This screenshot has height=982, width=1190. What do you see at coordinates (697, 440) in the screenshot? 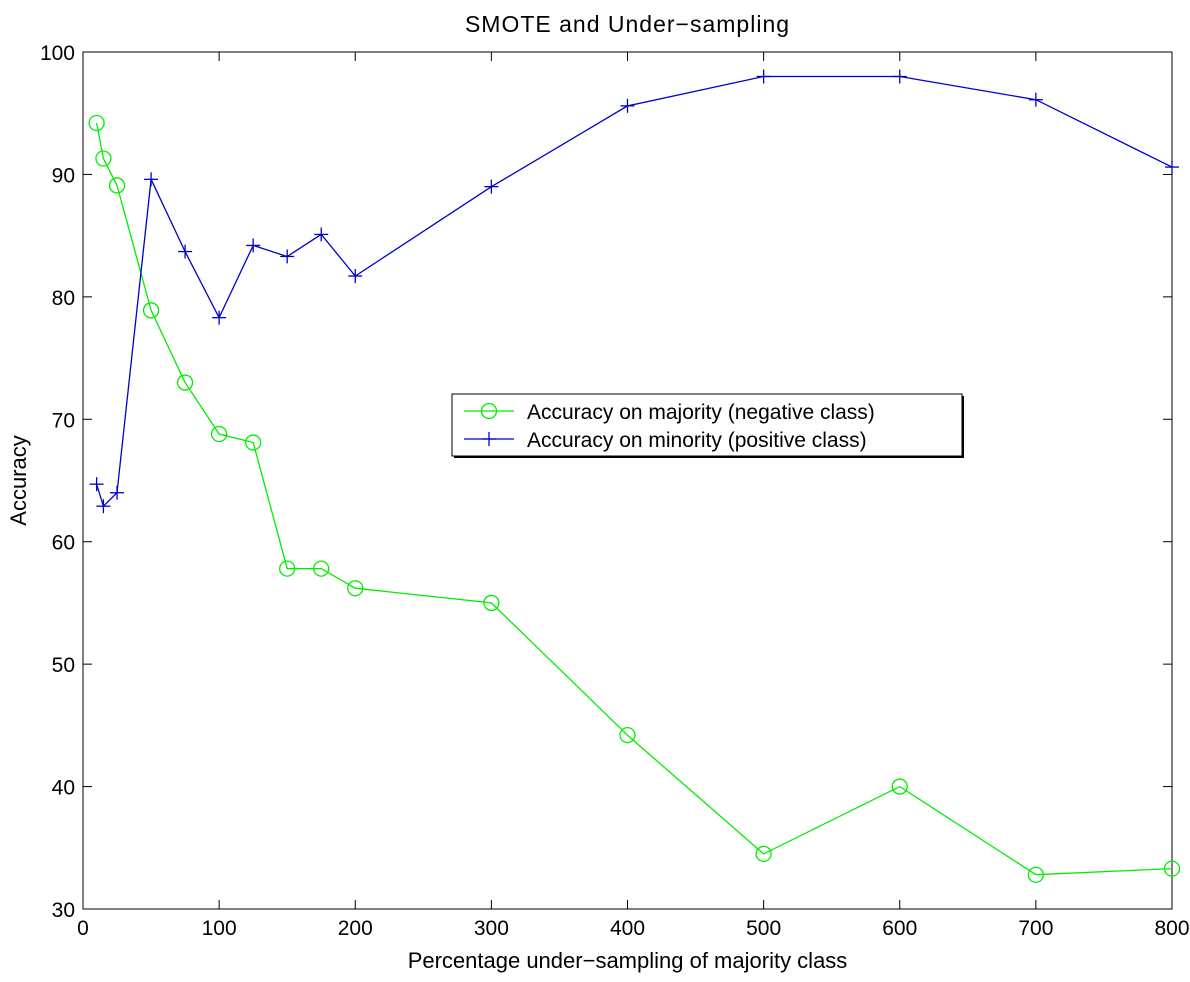
I see `legend-label: Accuracy on minority (positive class)` at bounding box center [697, 440].